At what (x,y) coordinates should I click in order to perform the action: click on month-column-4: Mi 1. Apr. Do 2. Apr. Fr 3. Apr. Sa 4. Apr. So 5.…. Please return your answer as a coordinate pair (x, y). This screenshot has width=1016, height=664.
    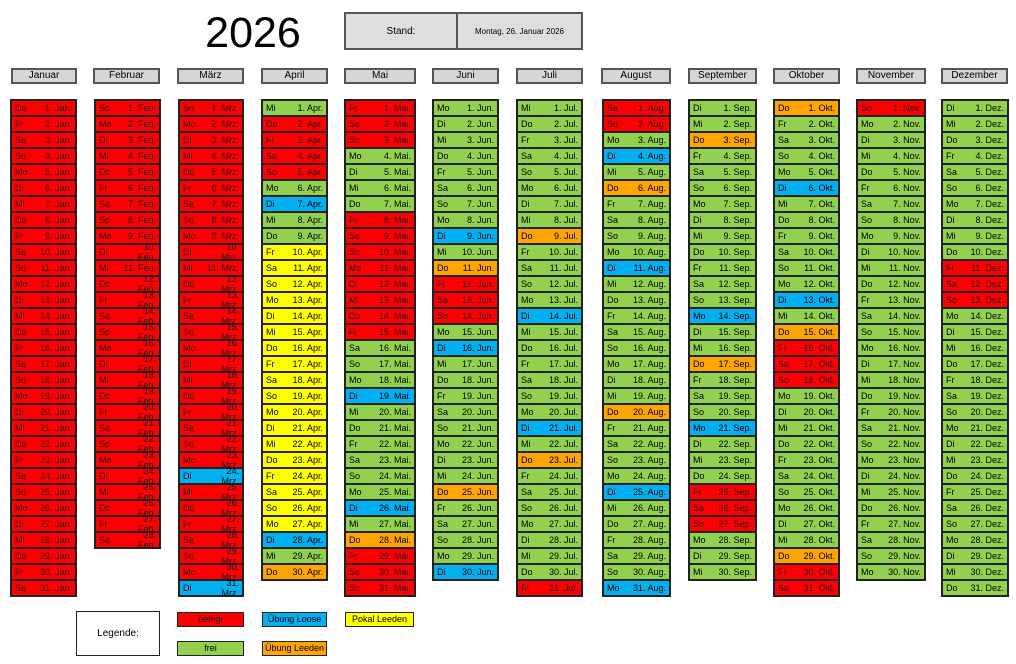
    Looking at the image, I should click on (294, 340).